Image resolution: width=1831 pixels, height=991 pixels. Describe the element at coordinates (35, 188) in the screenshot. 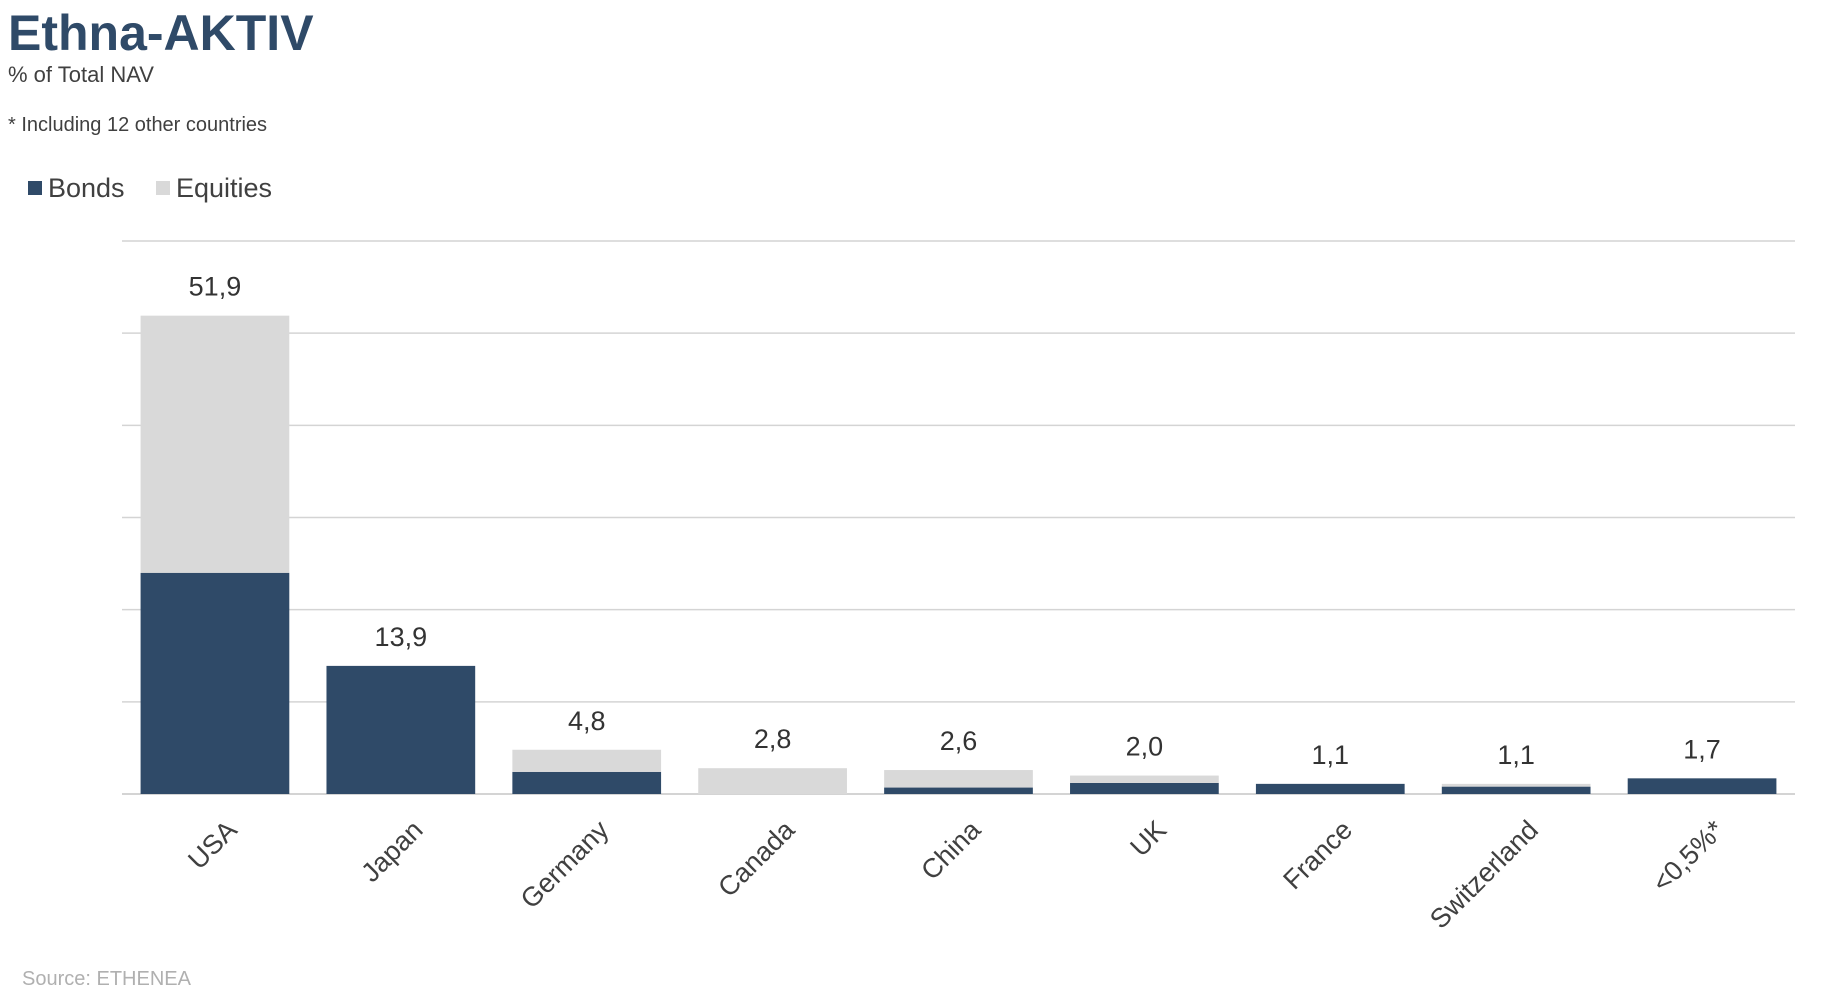

I see `legend-swatch-bonds` at that location.